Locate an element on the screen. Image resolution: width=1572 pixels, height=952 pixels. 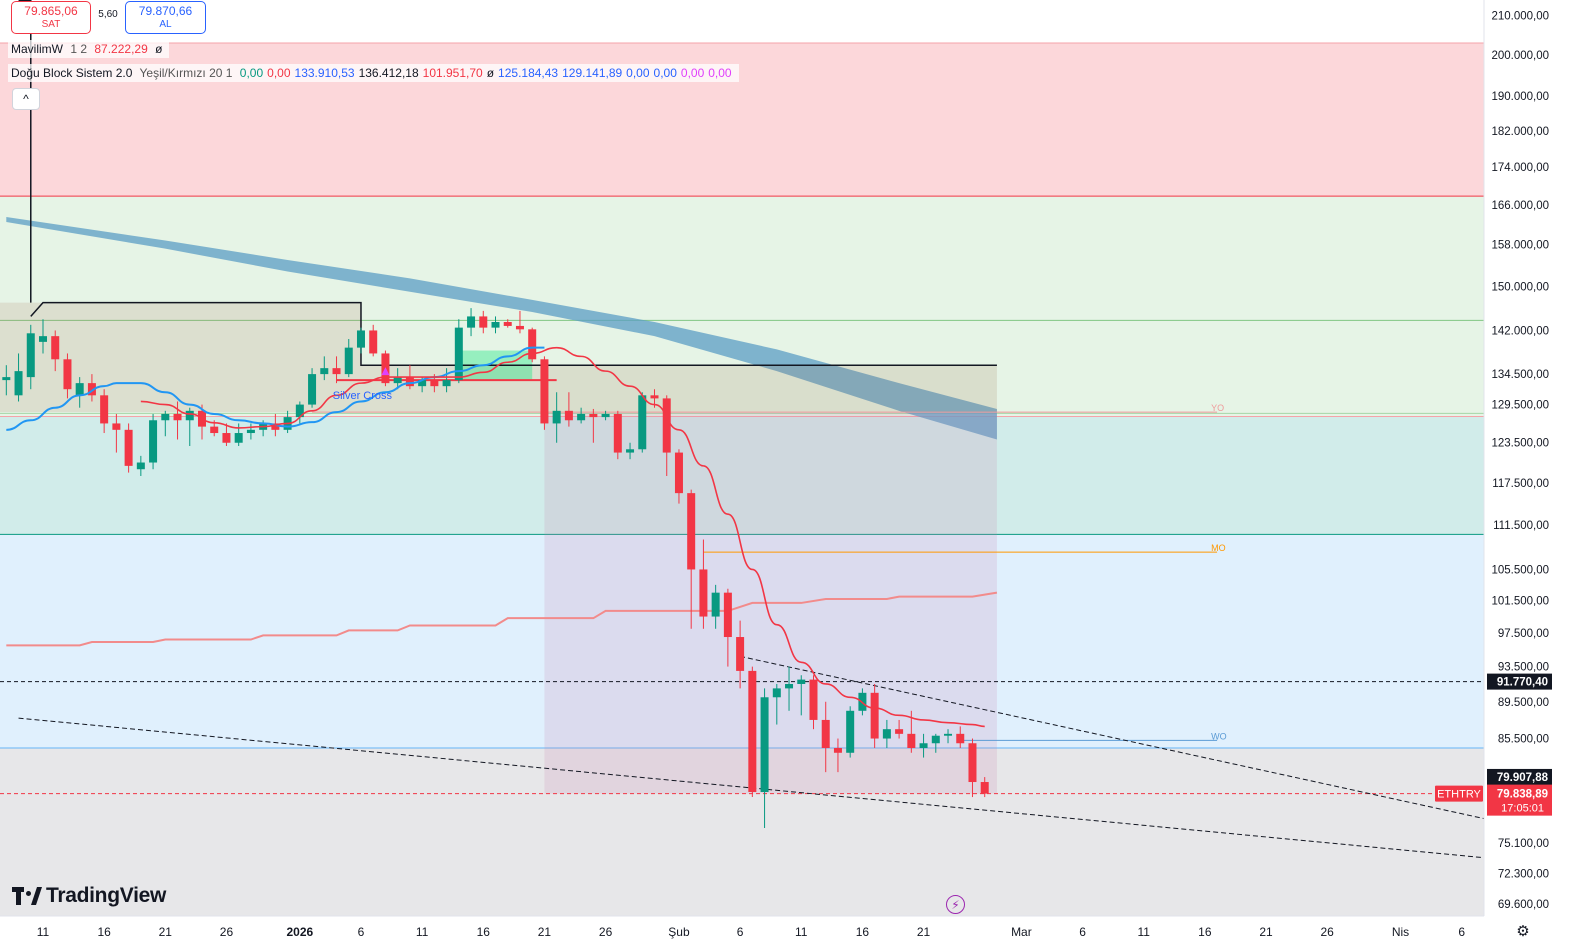
x-tick-18: 16 is located at coordinates (1205, 932).